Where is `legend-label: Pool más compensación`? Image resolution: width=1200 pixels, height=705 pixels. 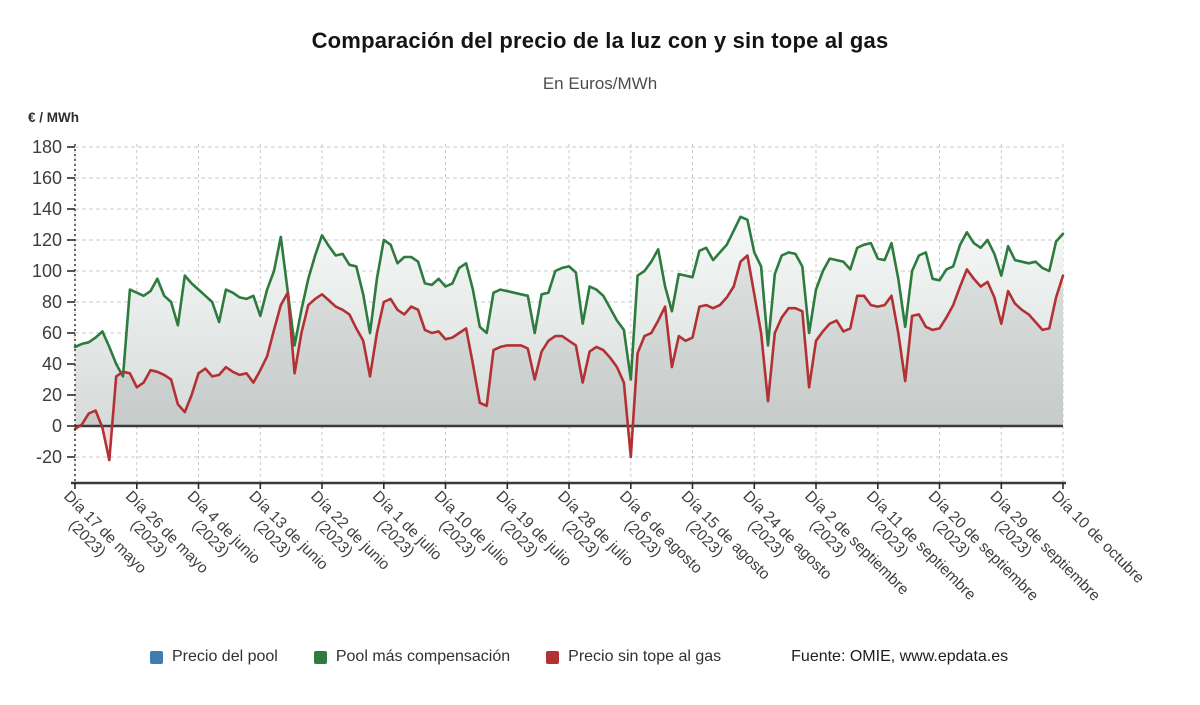
legend-label: Pool más compensación is located at coordinates (423, 656).